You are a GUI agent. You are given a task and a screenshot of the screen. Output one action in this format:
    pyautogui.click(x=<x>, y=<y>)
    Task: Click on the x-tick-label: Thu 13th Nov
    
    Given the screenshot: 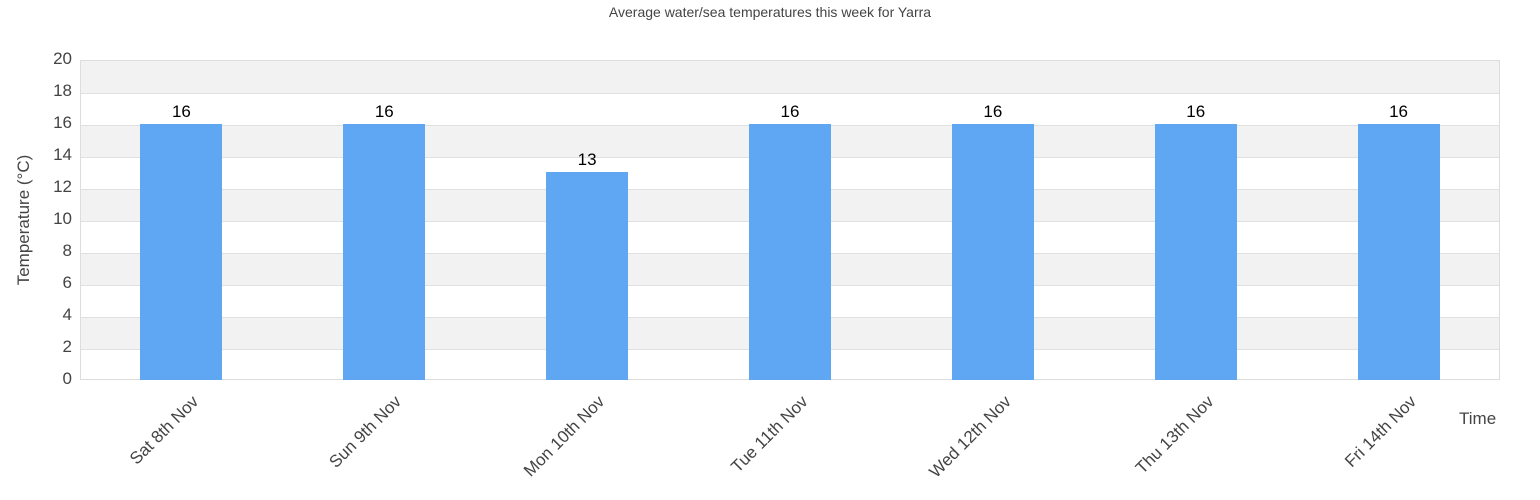 What is the action you would take?
    pyautogui.click(x=1174, y=435)
    